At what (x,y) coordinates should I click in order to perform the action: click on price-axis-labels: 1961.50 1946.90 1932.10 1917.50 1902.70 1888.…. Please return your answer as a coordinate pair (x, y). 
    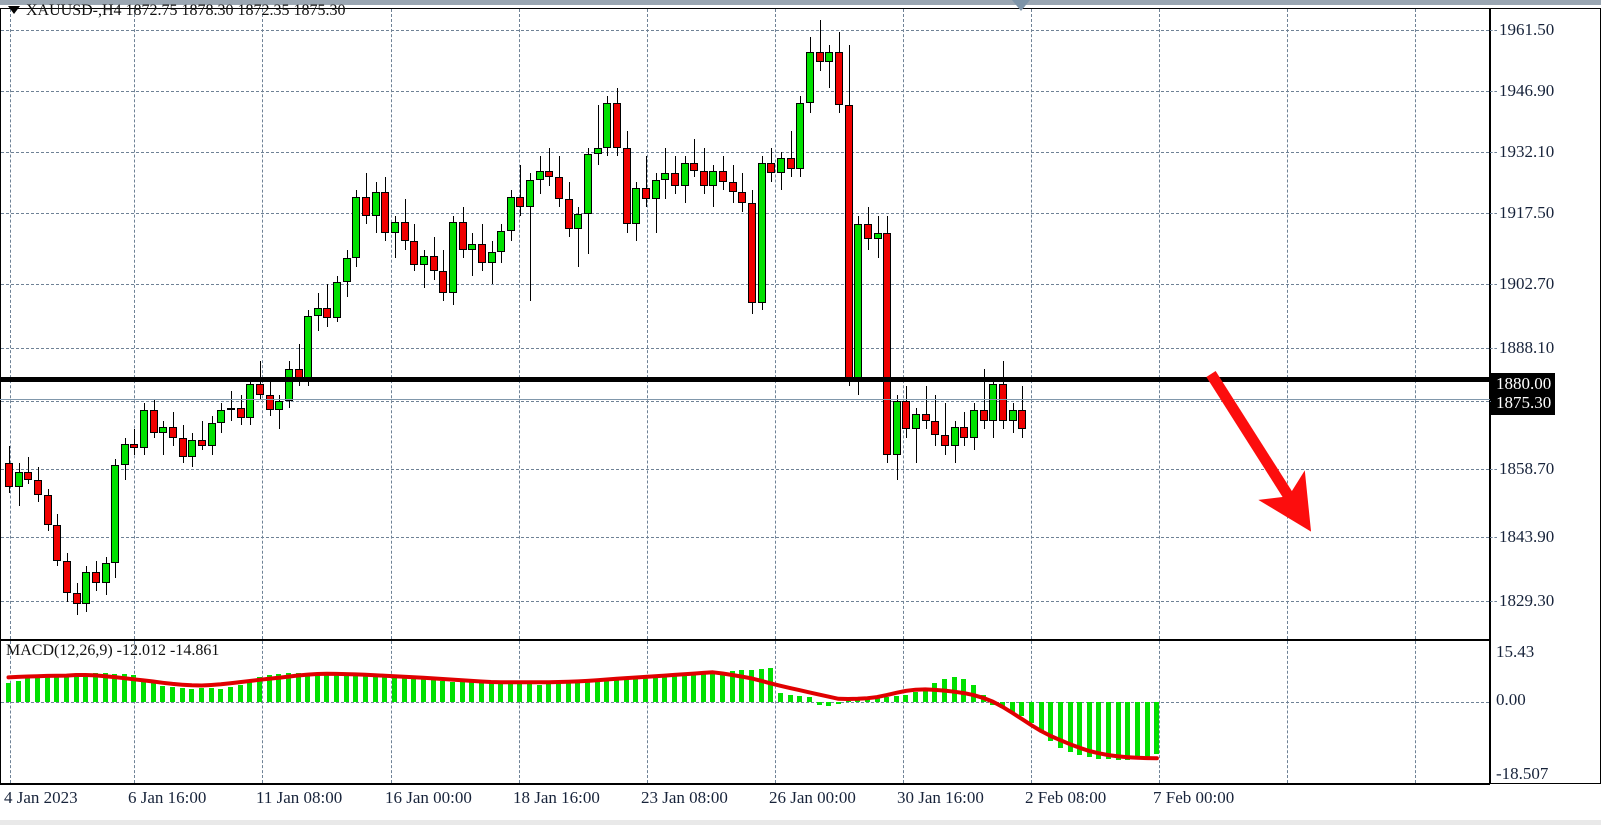
    Looking at the image, I should click on (1545, 412).